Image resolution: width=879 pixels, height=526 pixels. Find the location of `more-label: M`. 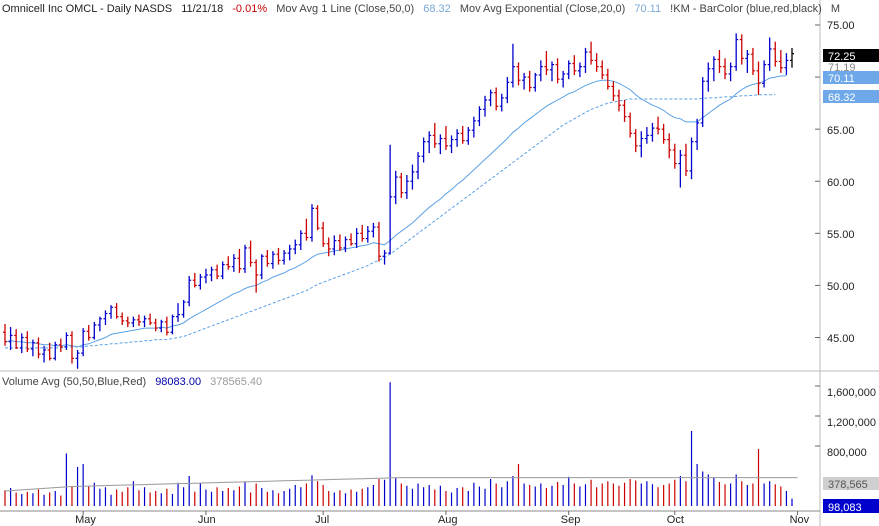

more-label: M is located at coordinates (835, 9).